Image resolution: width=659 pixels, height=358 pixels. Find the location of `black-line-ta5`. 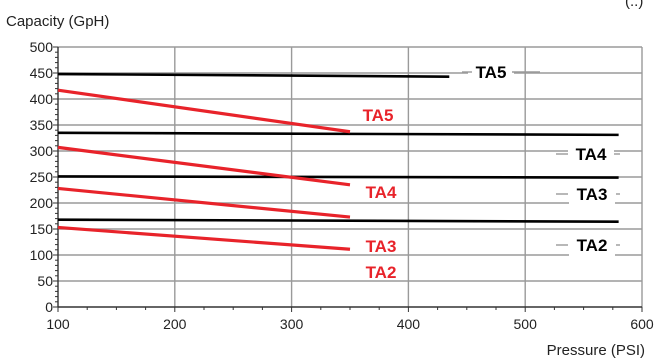

black-line-ta5 is located at coordinates (253, 75).